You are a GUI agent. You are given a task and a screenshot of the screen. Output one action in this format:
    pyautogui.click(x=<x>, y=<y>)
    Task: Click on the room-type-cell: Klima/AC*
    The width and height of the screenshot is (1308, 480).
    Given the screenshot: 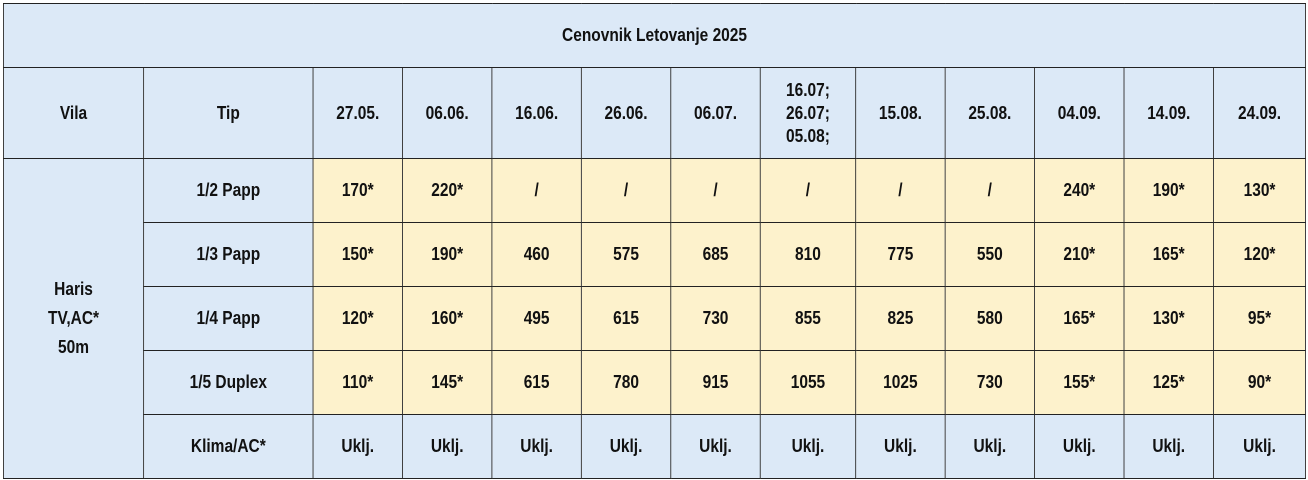 What is the action you would take?
    pyautogui.click(x=228, y=446)
    